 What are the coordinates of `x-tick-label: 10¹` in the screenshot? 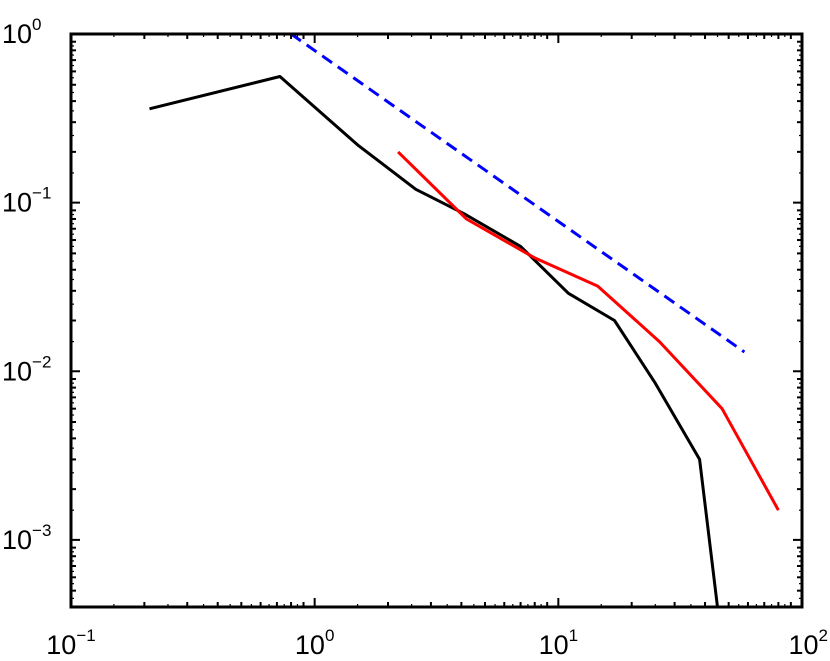 It's located at (559, 643).